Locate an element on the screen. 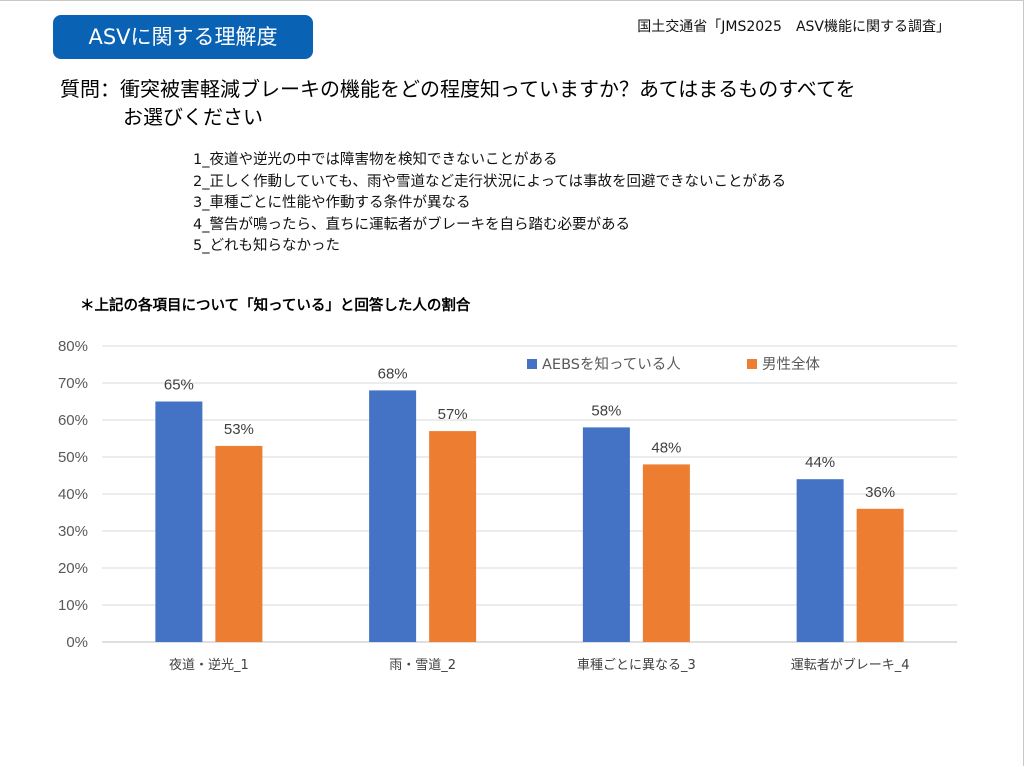 This screenshot has height=767, width=1024. data-label: 48% is located at coordinates (666, 447).